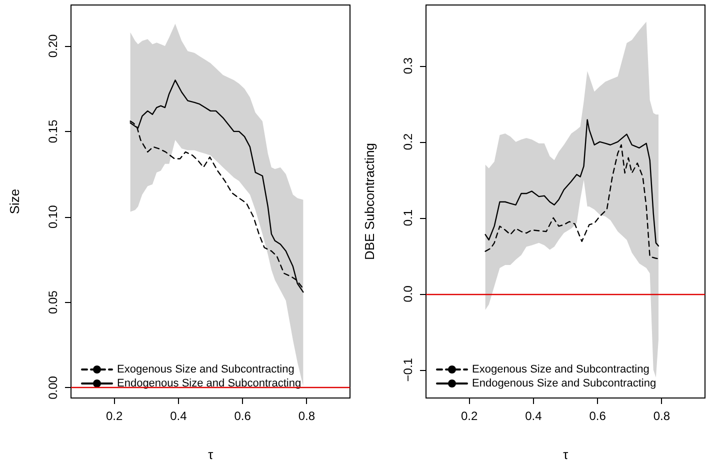  I want to click on y-tick-label: 0.00, so click(53, 388).